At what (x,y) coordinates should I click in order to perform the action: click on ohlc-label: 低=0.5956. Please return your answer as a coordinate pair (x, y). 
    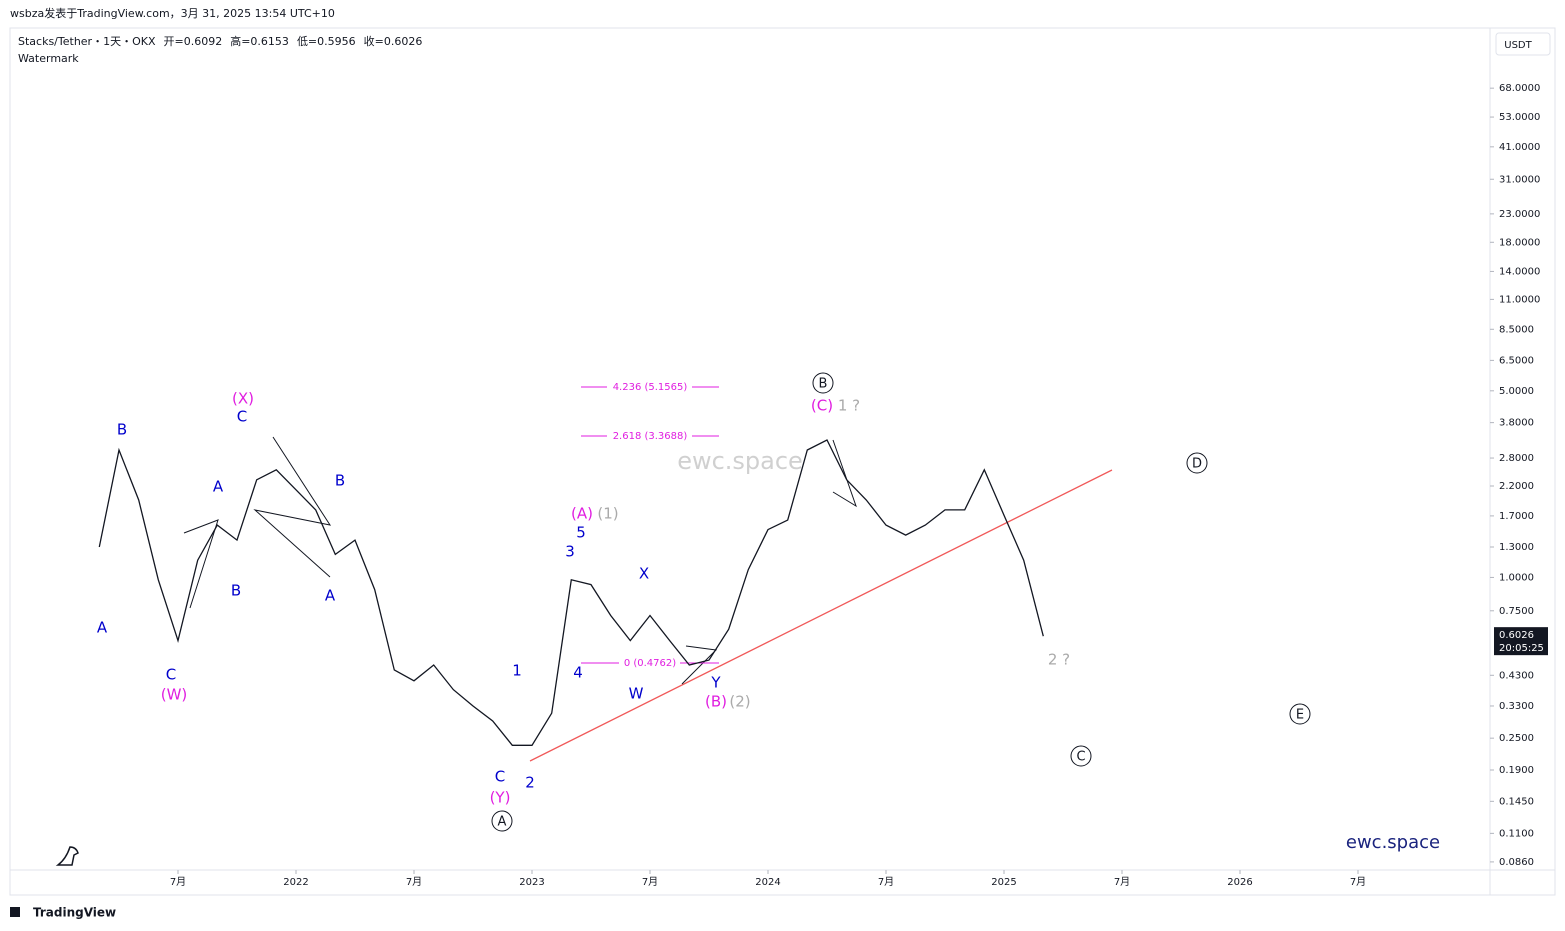
    Looking at the image, I should click on (326, 41).